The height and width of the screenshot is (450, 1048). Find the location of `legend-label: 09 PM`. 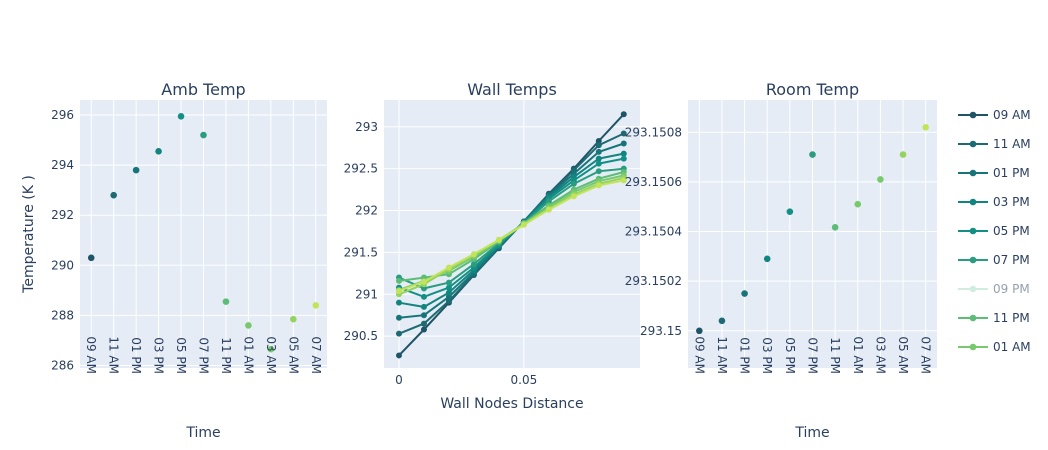

legend-label: 09 PM is located at coordinates (1011, 289).